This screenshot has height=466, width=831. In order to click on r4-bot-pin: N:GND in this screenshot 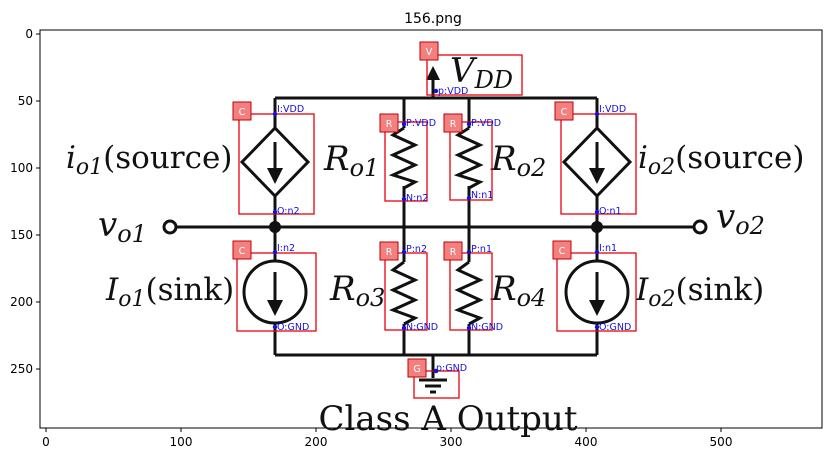, I will do `click(487, 327)`.